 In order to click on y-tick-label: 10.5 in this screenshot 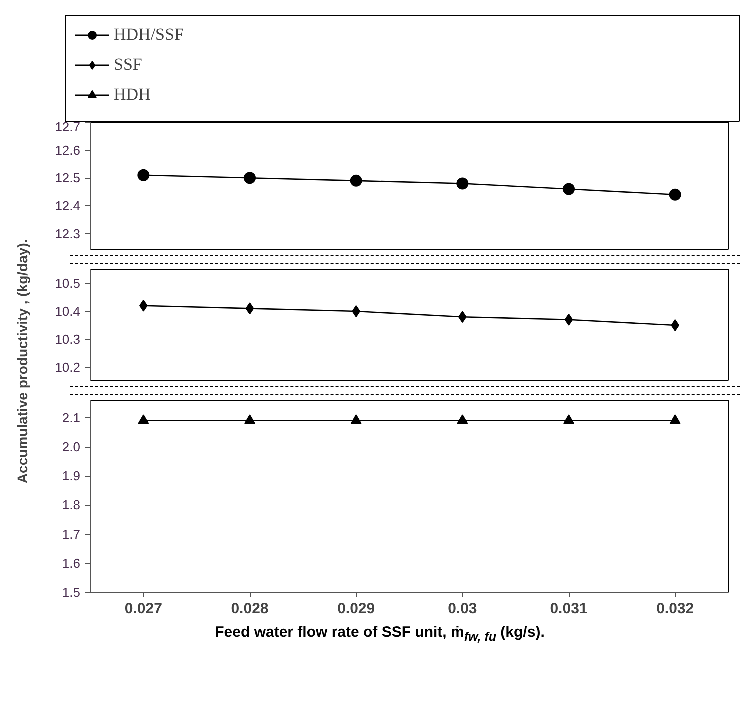, I will do `click(68, 283)`.